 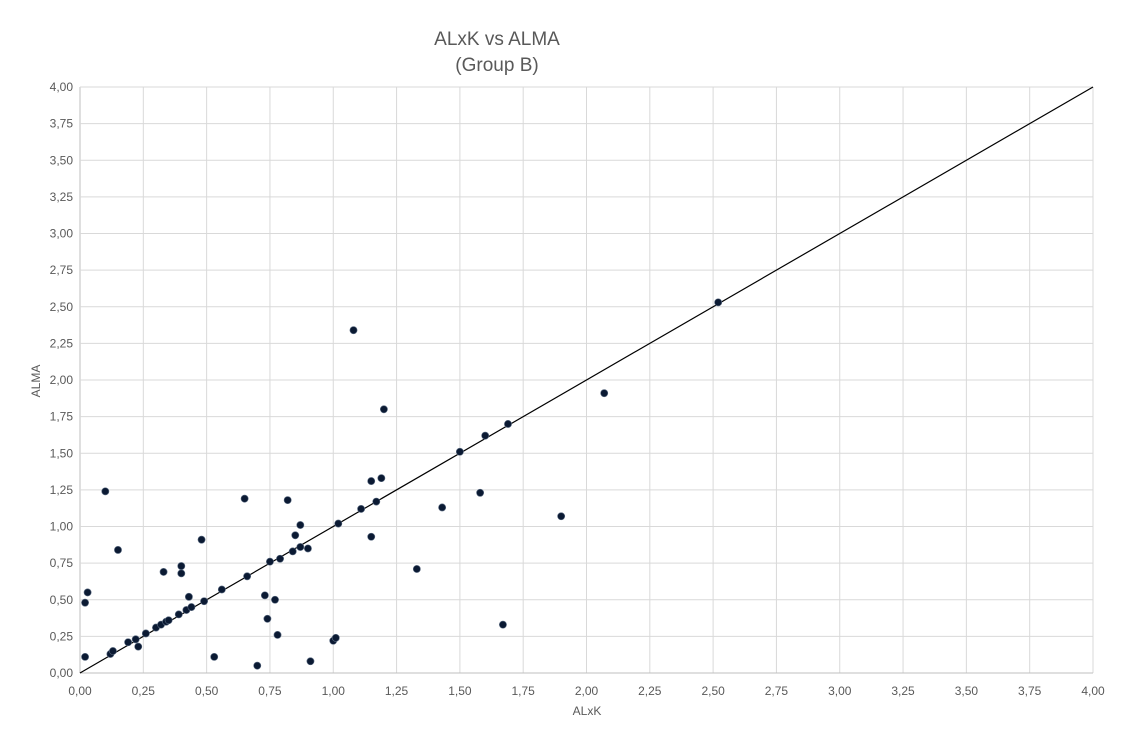 I want to click on x-tick-label: 3,75, so click(x=1030, y=691).